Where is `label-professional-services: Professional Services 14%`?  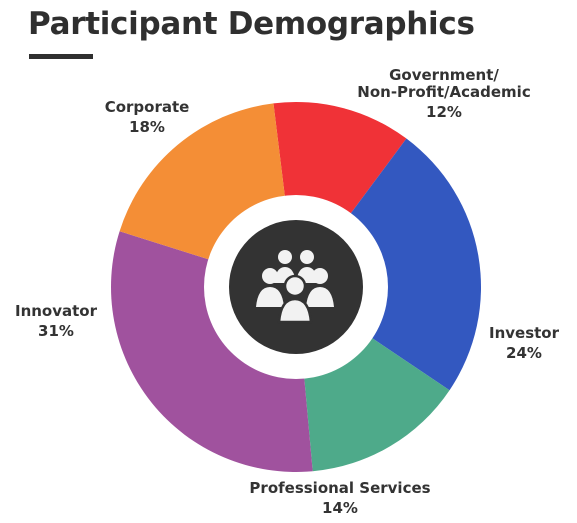 label-professional-services: Professional Services 14% is located at coordinates (339, 498).